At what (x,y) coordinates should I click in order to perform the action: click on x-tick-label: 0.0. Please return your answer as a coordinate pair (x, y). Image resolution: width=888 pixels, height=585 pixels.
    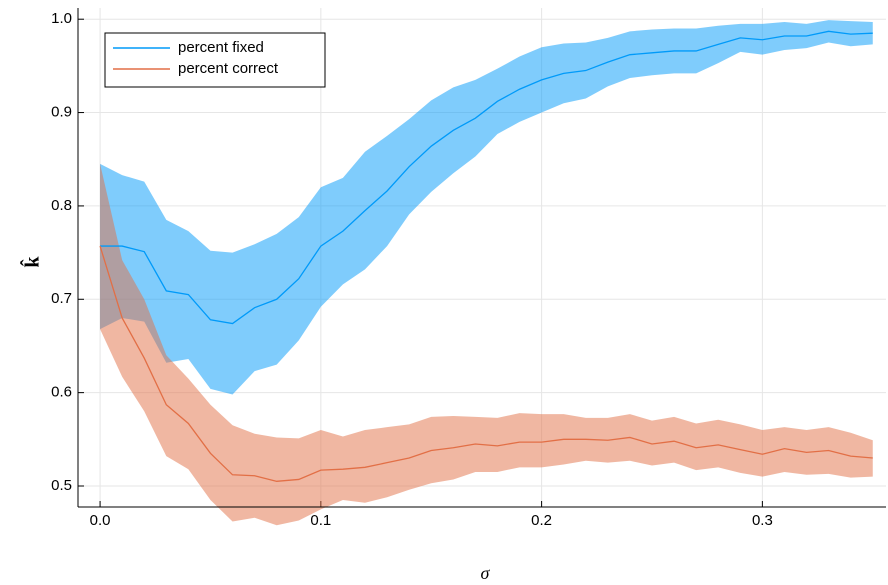
    Looking at the image, I should click on (100, 520).